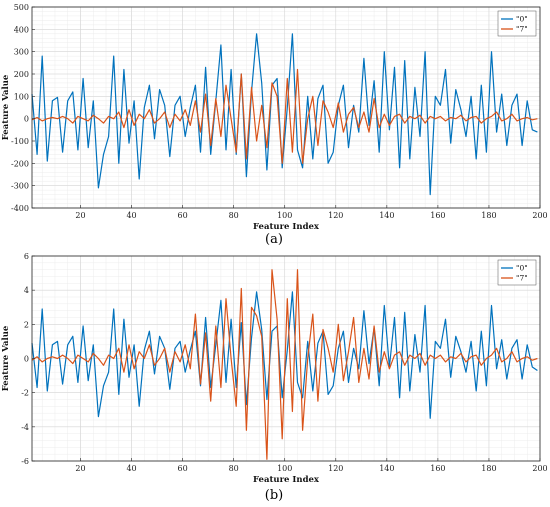  I want to click on panel-caption: (a), so click(274, 239).